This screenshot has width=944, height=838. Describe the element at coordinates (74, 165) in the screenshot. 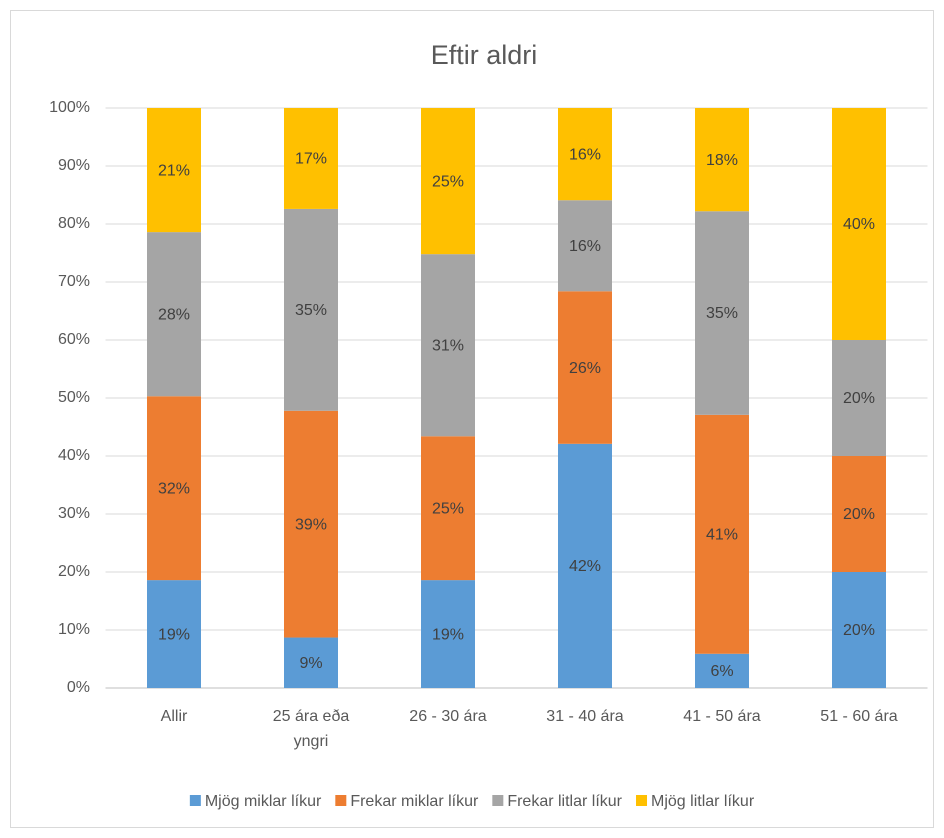

I see `y-tick-label: 90%` at that location.